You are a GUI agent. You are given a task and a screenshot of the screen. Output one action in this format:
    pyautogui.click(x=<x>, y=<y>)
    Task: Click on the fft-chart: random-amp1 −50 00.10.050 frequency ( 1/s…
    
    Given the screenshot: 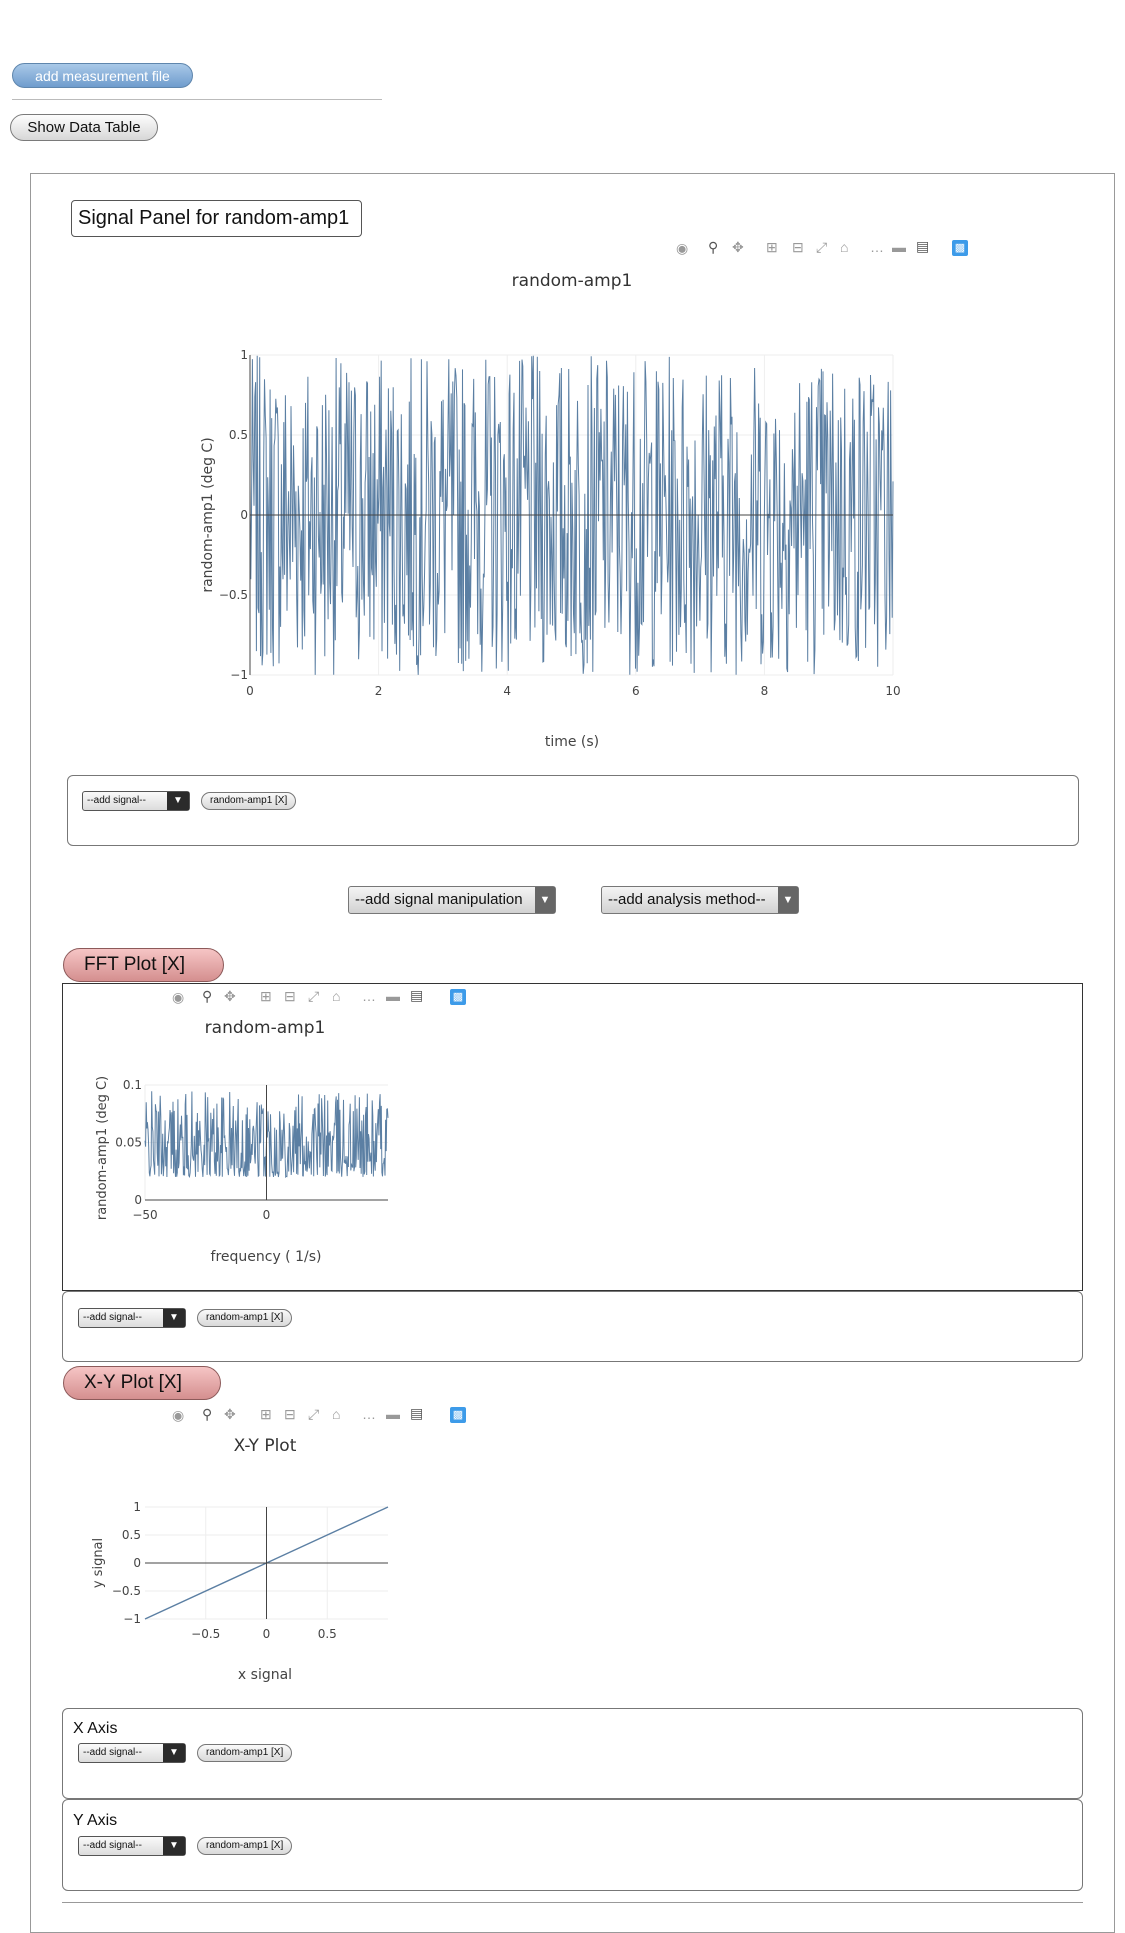 What is the action you would take?
    pyautogui.click(x=242, y=1141)
    